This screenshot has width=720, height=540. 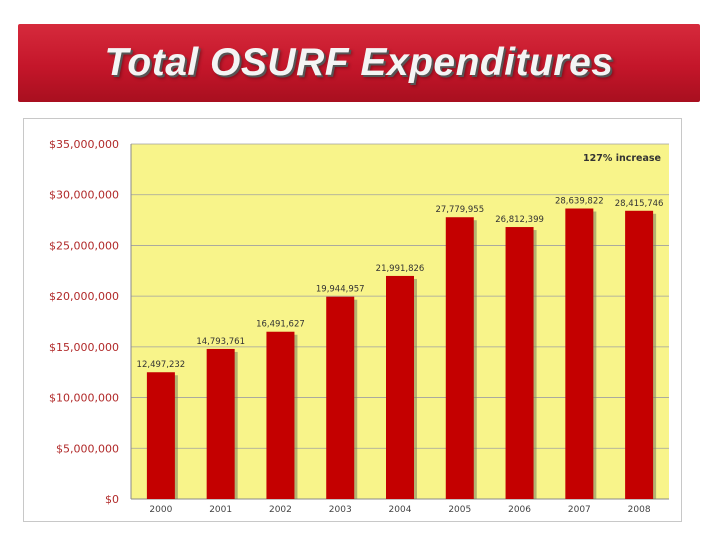 I want to click on y-tick-label: $10,000,000, so click(x=84, y=398).